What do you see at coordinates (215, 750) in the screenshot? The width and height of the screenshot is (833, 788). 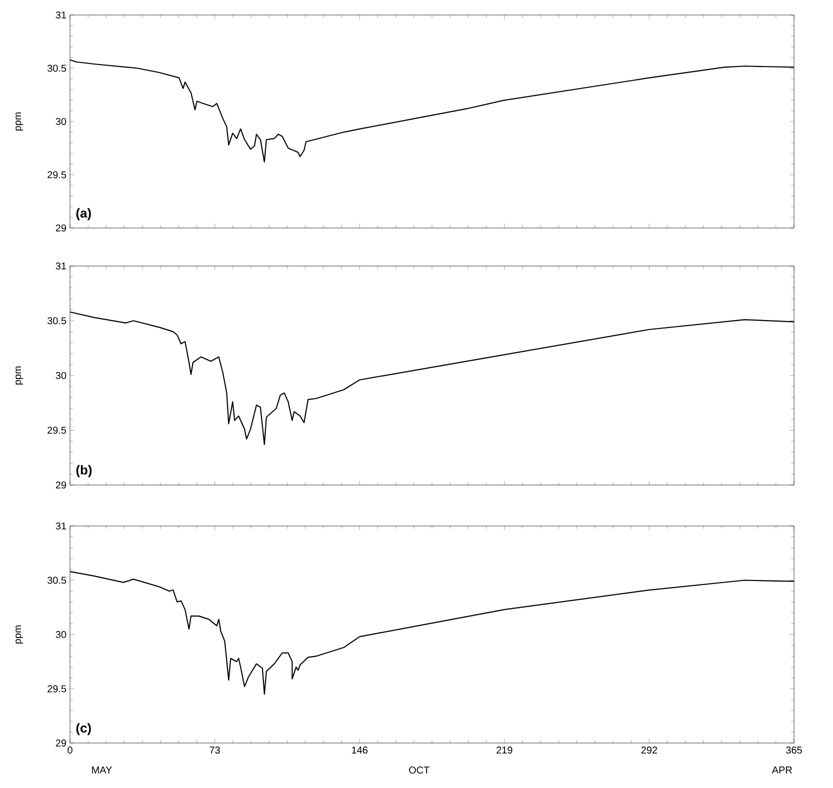 I see `x-tick-label: 73` at bounding box center [215, 750].